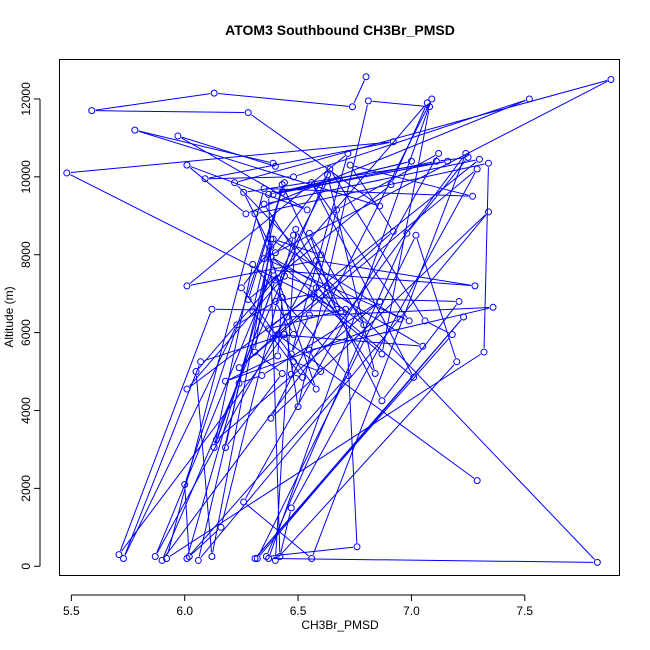 The height and width of the screenshot is (650, 650). Describe the element at coordinates (26, 332) in the screenshot. I see `y-tick-label: 6000` at that location.